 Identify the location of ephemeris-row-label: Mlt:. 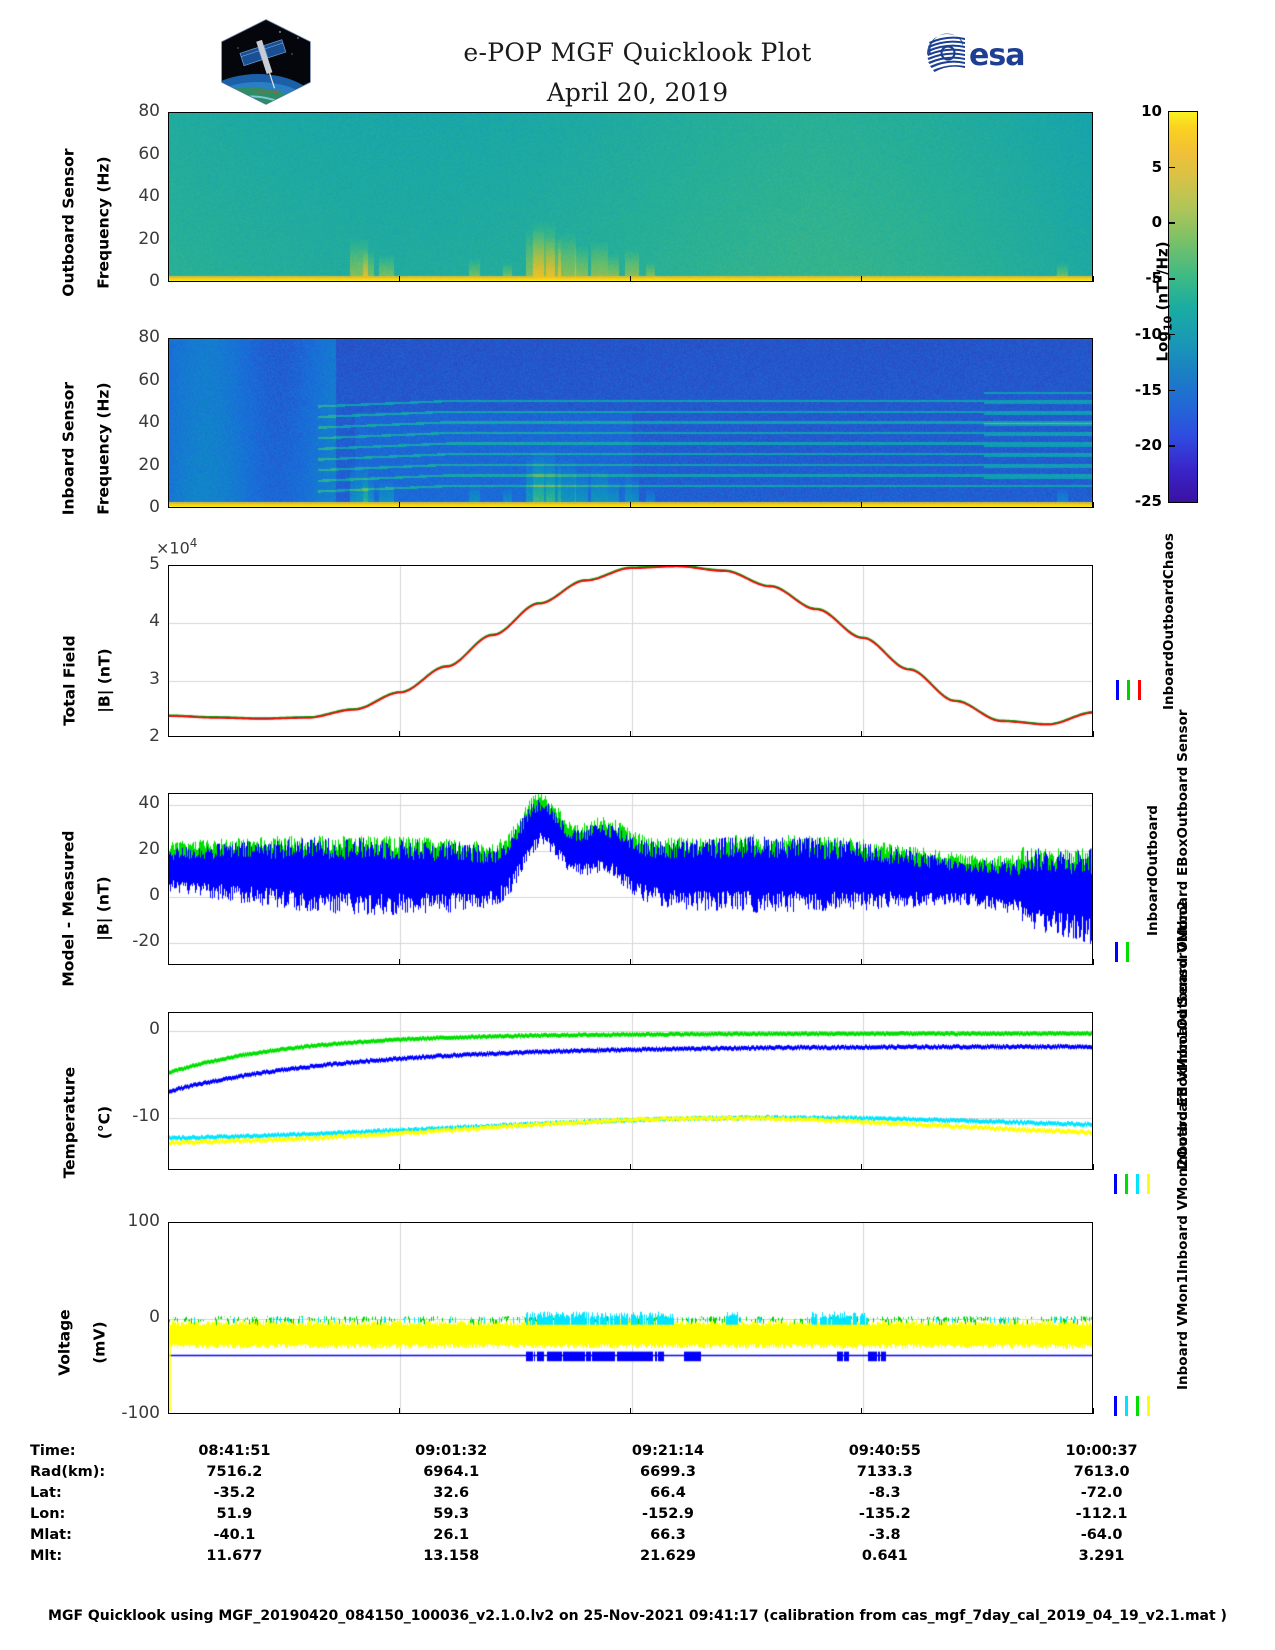
(46, 1555).